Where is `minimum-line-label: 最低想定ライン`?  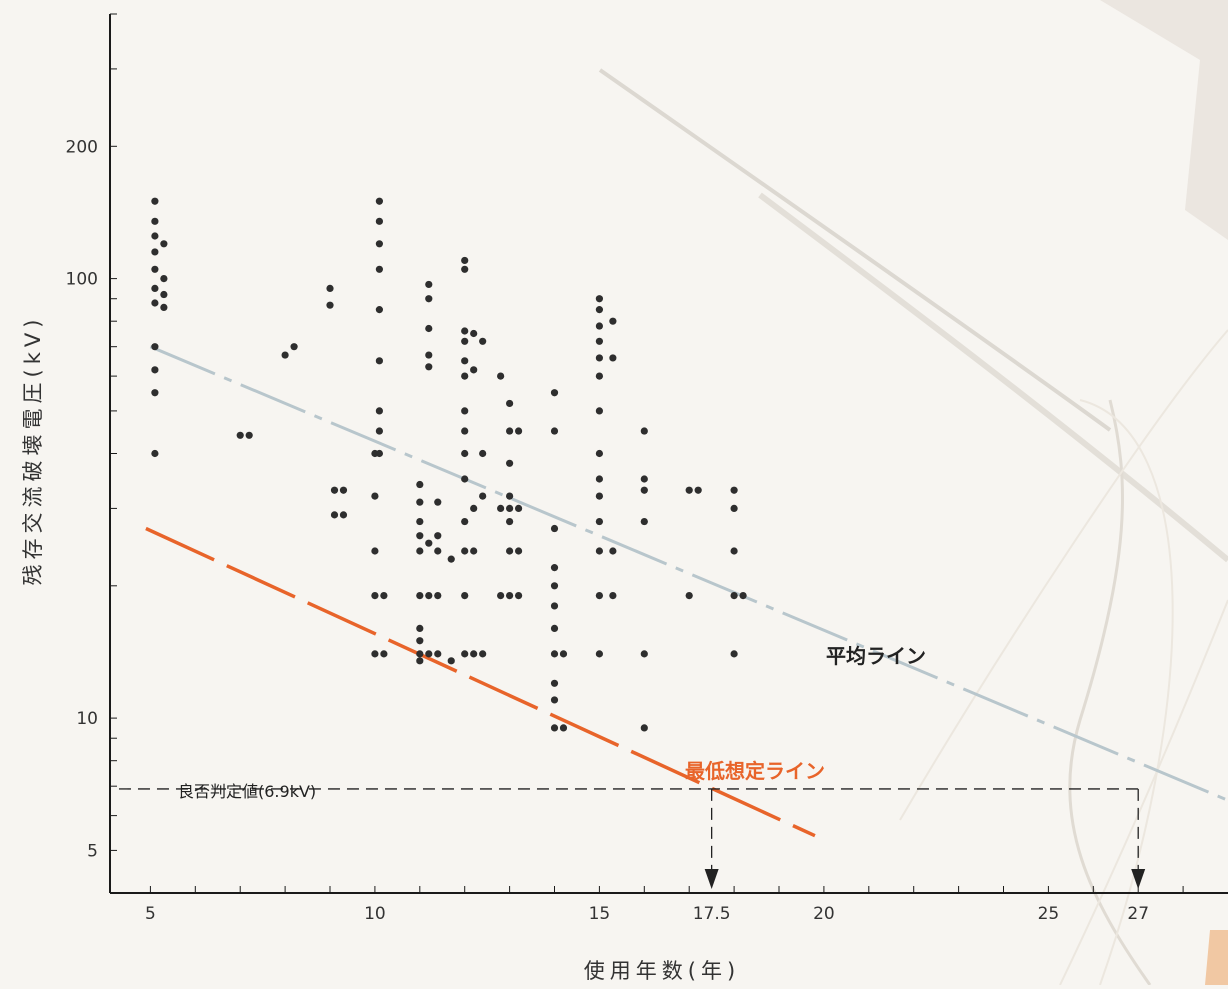
minimum-line-label: 最低想定ライン is located at coordinates (755, 771).